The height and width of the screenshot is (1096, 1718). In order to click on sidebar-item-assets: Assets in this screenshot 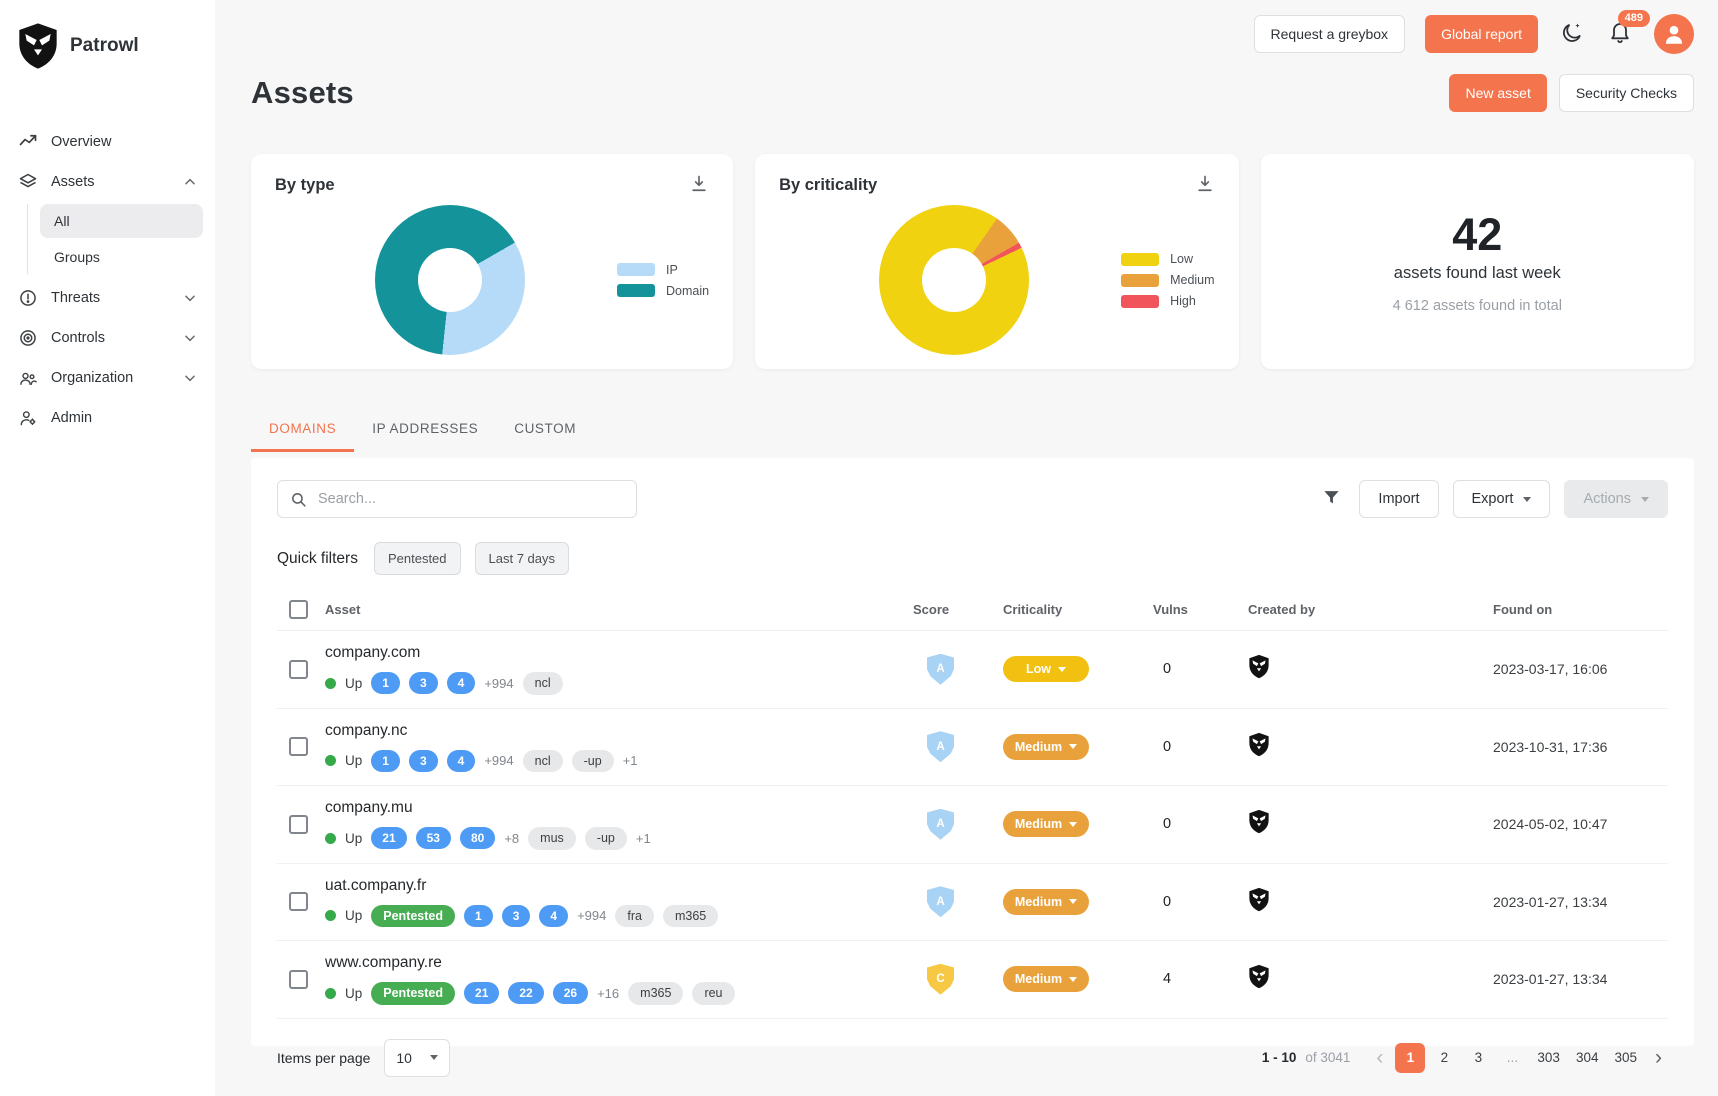, I will do `click(107, 182)`.